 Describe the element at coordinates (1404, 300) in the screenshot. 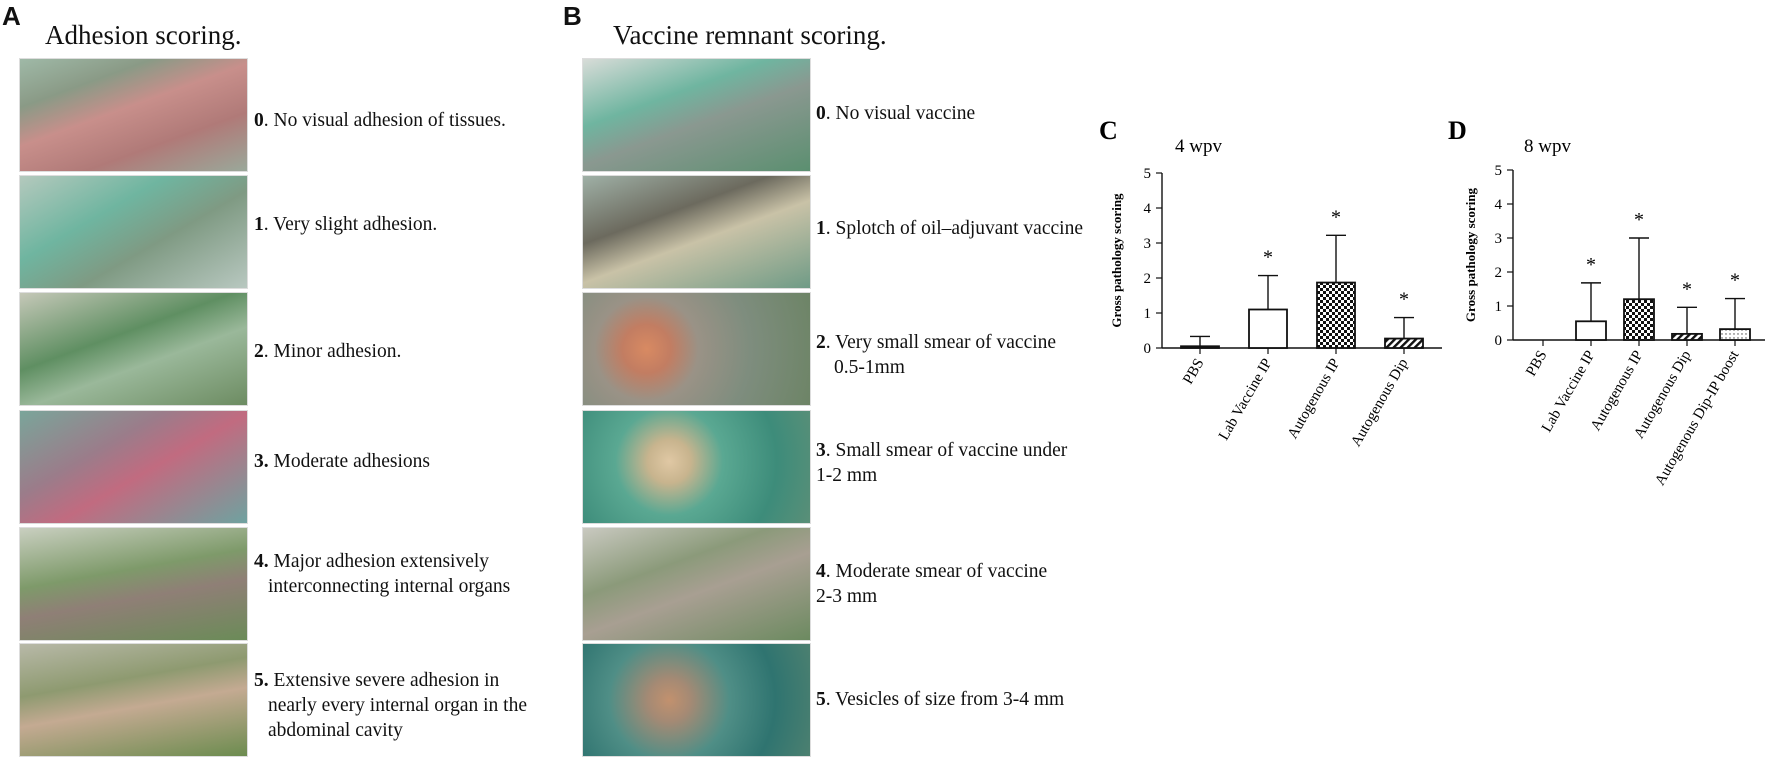

I see `chart-c-sig-3: *` at that location.